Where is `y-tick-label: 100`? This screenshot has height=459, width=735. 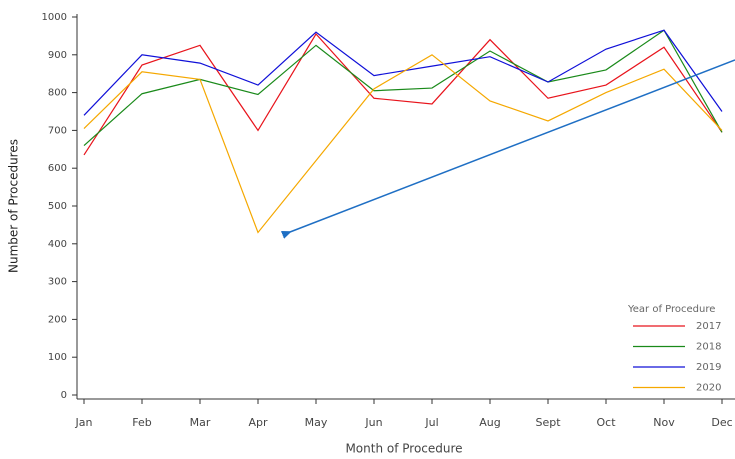
y-tick-label: 100 is located at coordinates (57, 357).